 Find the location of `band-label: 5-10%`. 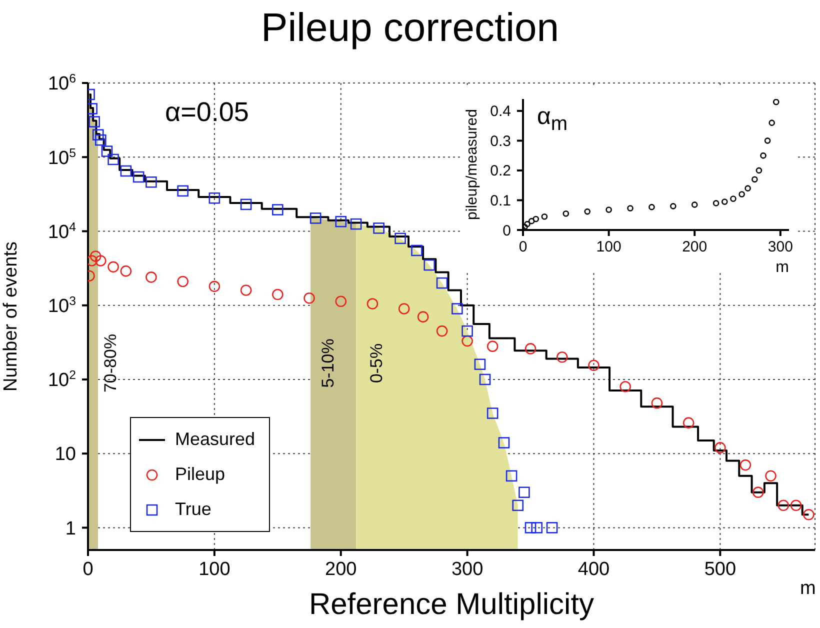

band-label: 5-10% is located at coordinates (328, 363).